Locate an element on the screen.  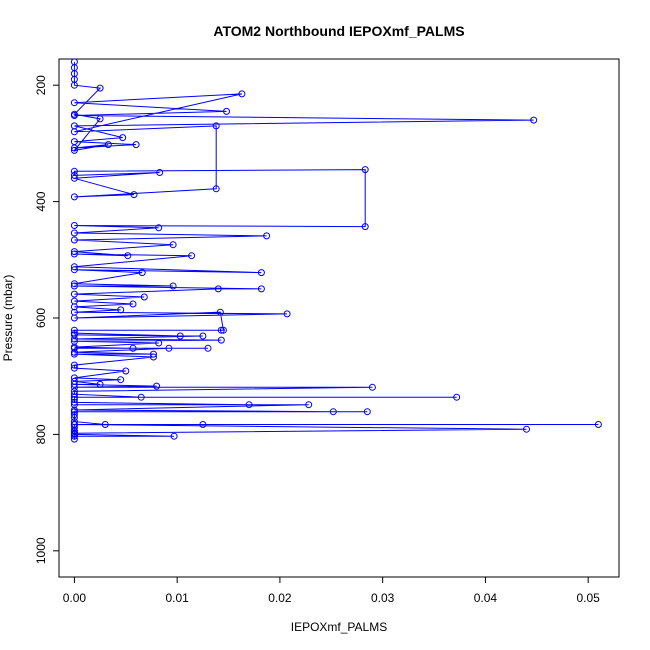
y-tick-label: 800 is located at coordinates (41, 434).